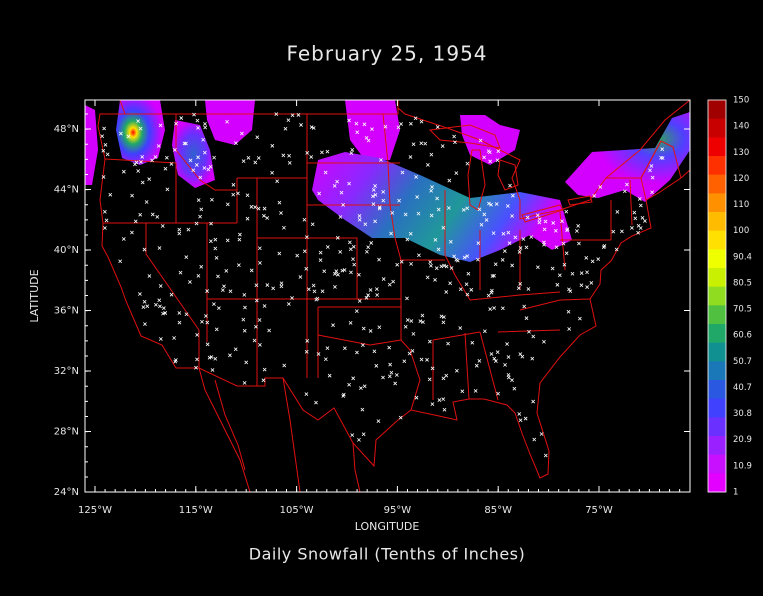 Image resolution: width=763 pixels, height=596 pixels. What do you see at coordinates (66, 190) in the screenshot?
I see `y-tick-label: 44°N` at bounding box center [66, 190].